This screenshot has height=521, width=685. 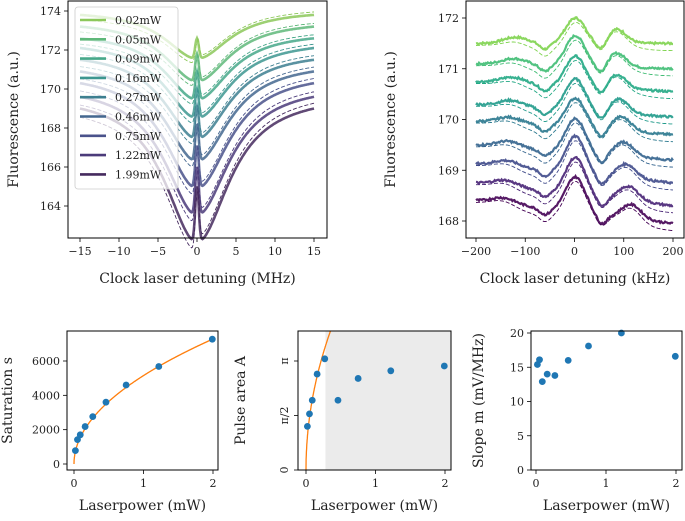 What do you see at coordinates (236, 251) in the screenshot?
I see `x-tick-label: 5` at bounding box center [236, 251].